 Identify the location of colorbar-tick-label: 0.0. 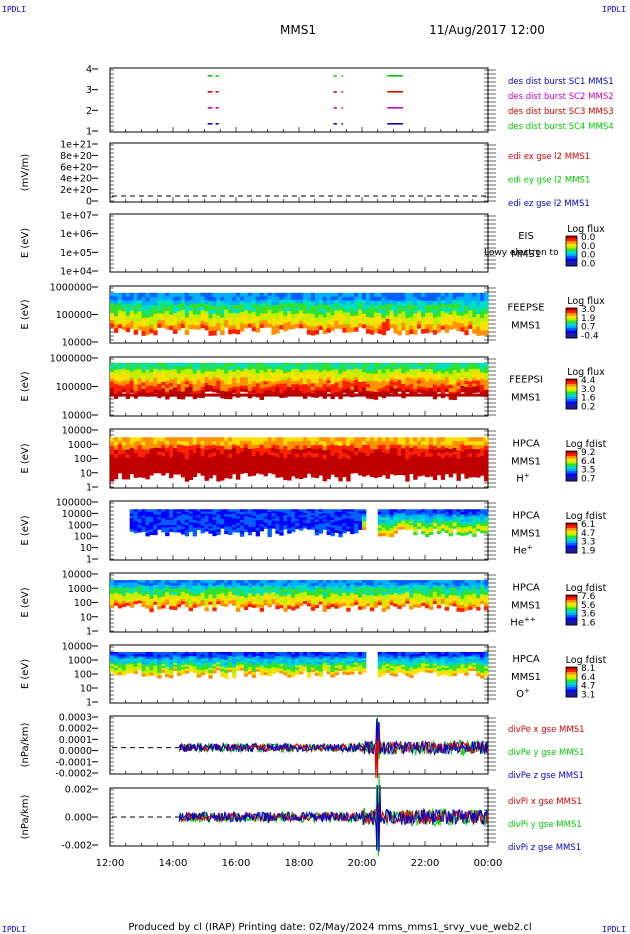
(588, 256).